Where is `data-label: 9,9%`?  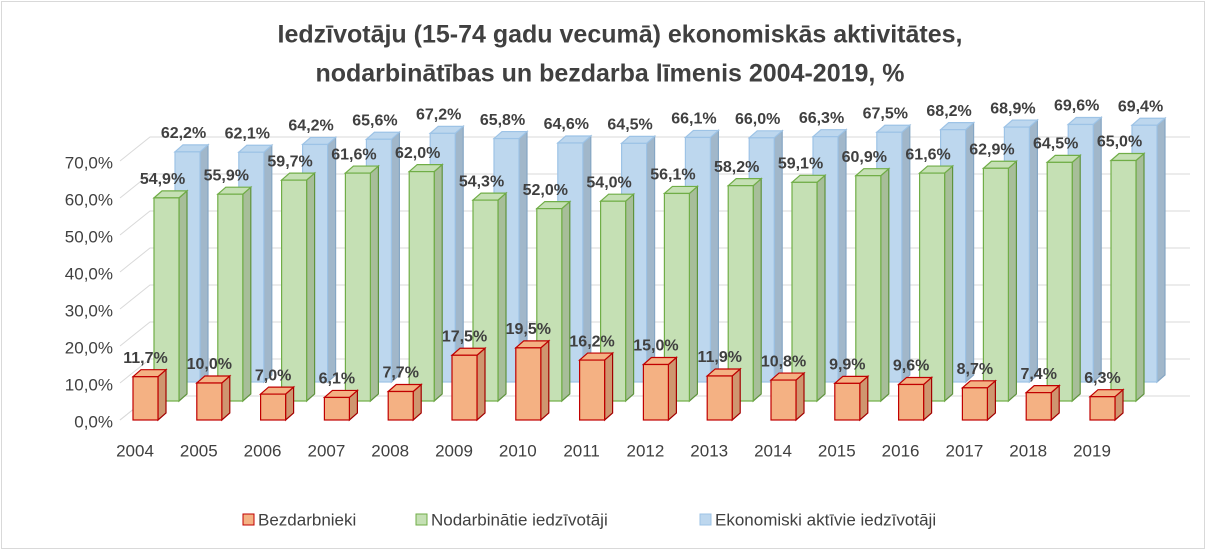 data-label: 9,9% is located at coordinates (847, 365).